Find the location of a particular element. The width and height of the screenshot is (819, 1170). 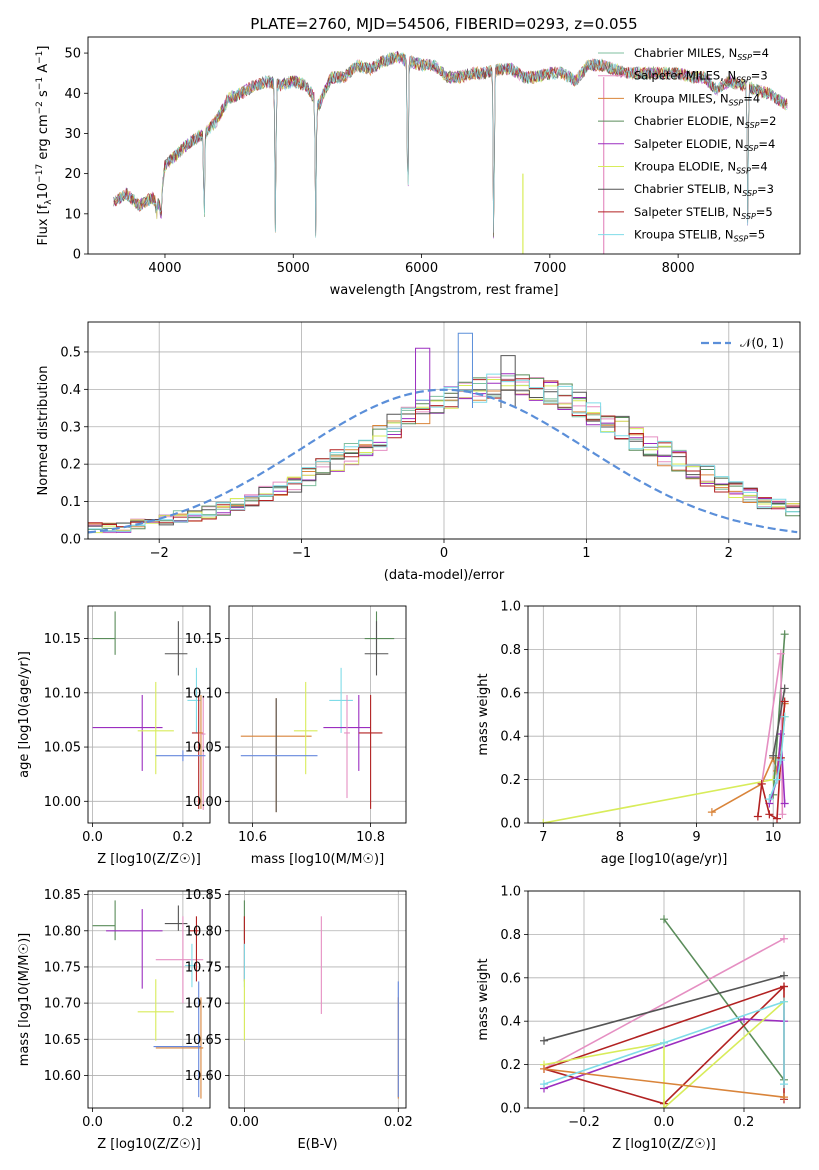

legend-label: Kroupa STELIB, NSSP=5 is located at coordinates (699, 236).